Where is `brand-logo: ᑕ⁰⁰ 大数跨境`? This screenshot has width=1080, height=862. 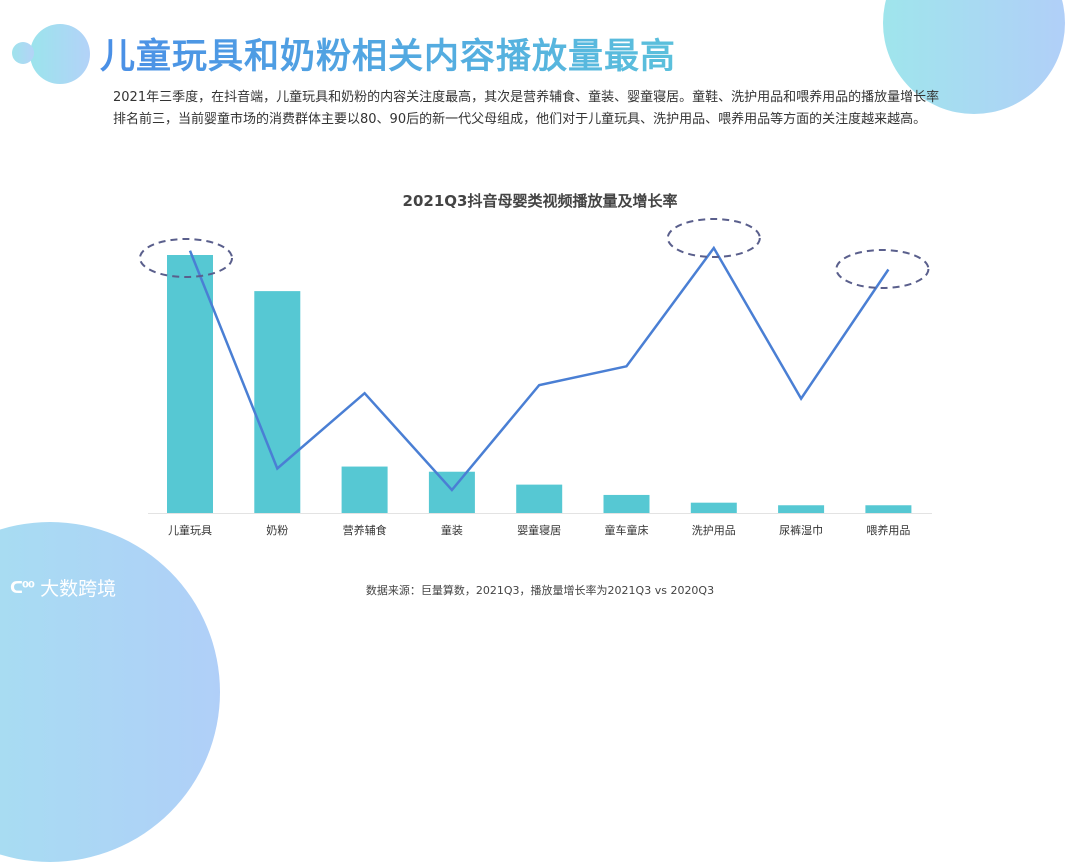
brand-logo: ᑕ⁰⁰ 大数跨境 is located at coordinates (63, 587).